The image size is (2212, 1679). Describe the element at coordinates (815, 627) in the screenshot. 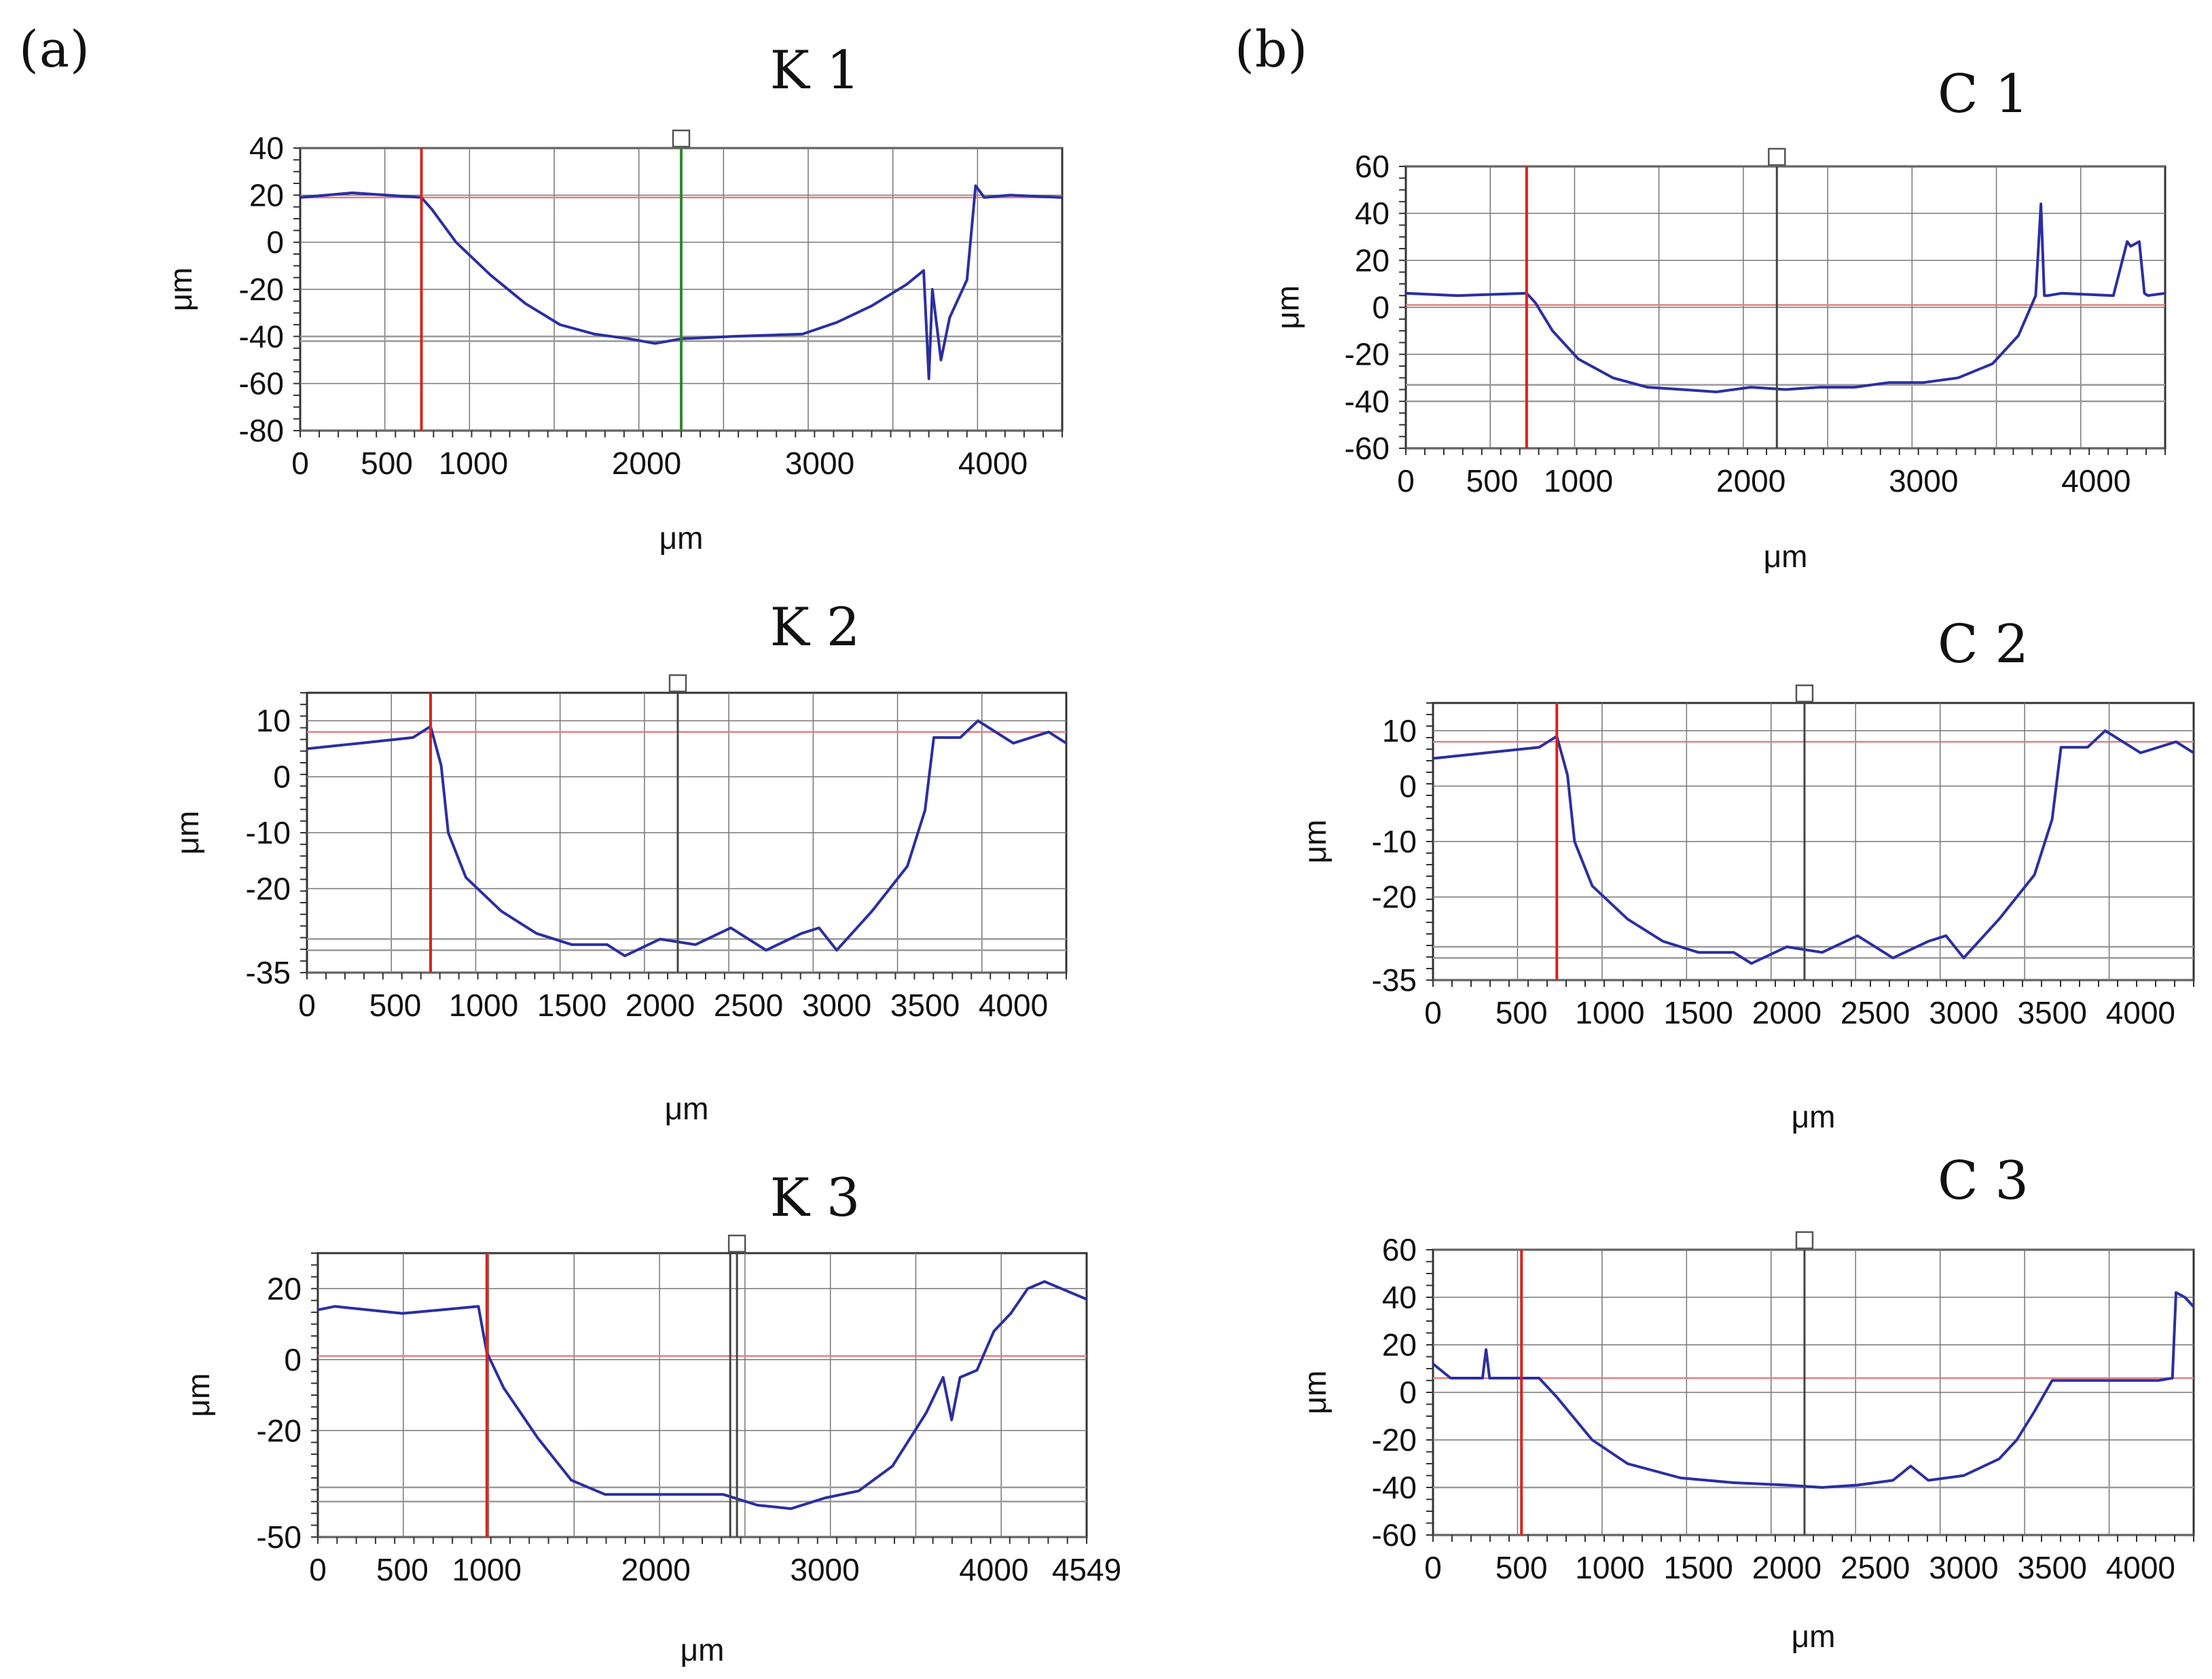

I see `chart-title-k2: K 2` at that location.